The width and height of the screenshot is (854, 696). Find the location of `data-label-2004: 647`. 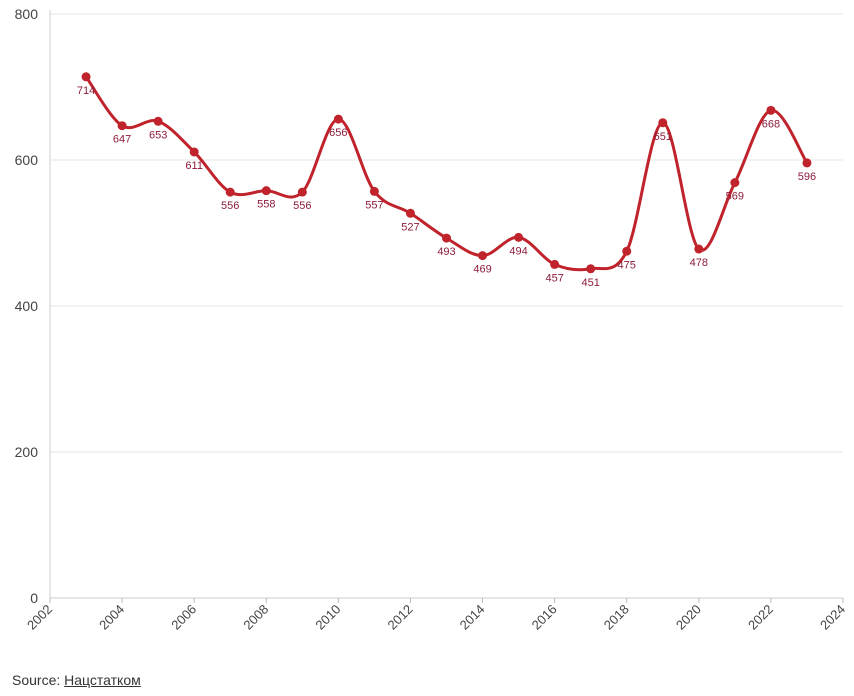

data-label-2004: 647 is located at coordinates (122, 140).